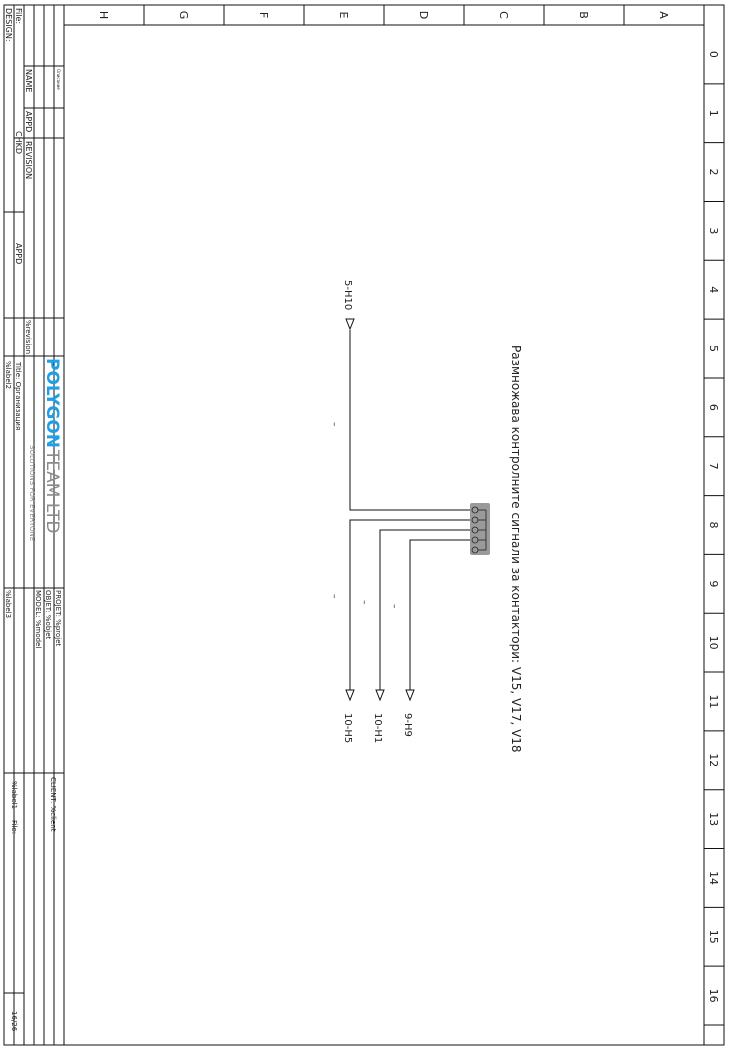 The height and width of the screenshot is (1050, 730). I want to click on column-label-2: 2, so click(713, 172).